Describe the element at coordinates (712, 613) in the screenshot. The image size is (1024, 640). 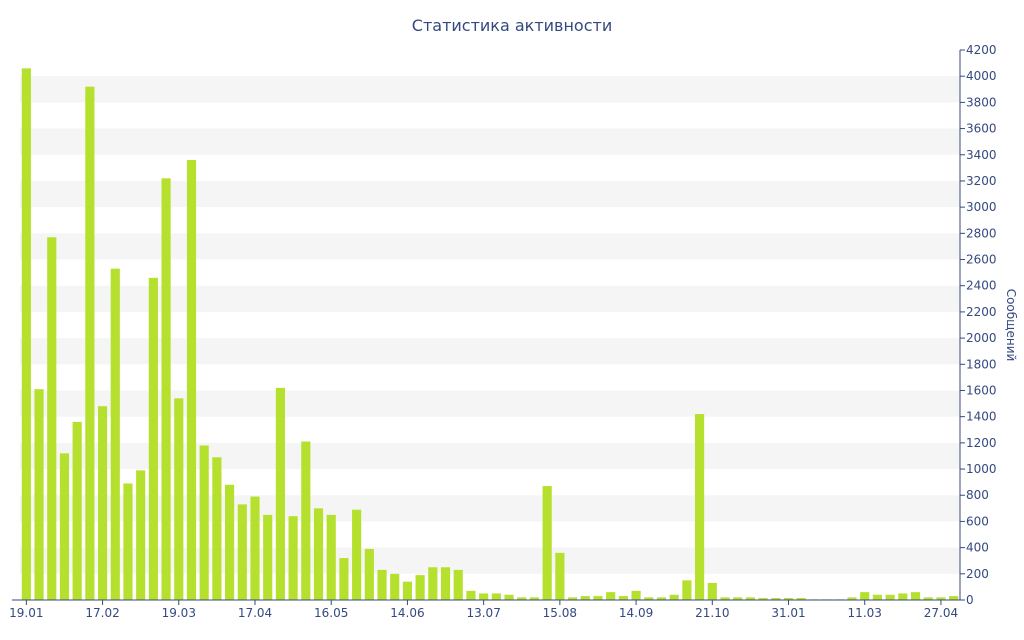
I see `x-tick-label: 21.10` at that location.